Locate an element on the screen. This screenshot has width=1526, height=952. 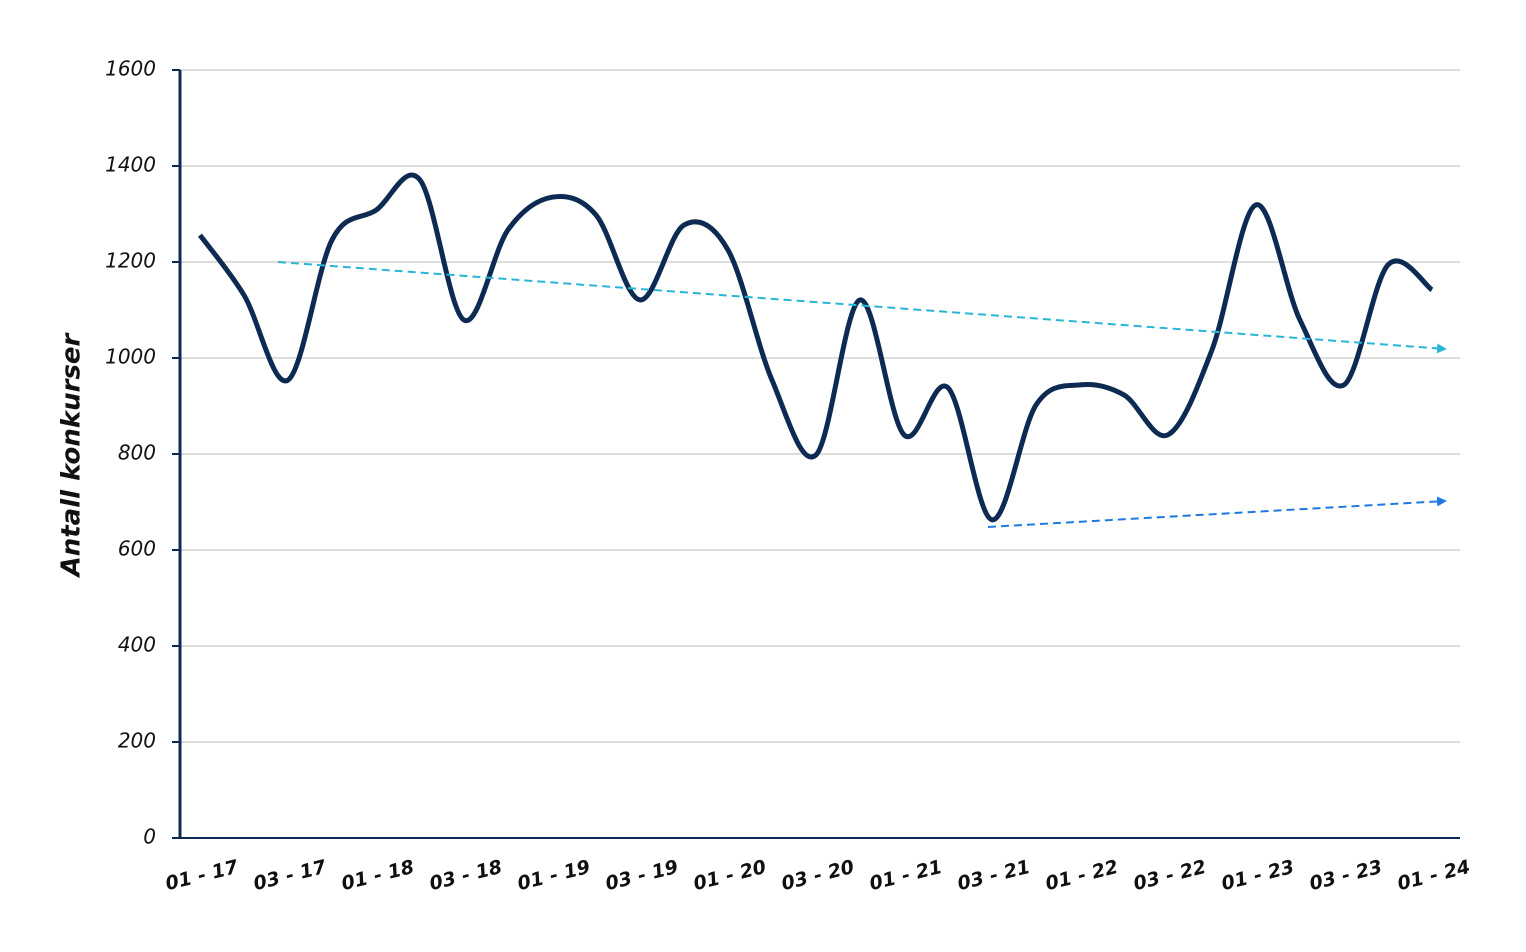
y-tick-label: 1400 is located at coordinates (130, 165).